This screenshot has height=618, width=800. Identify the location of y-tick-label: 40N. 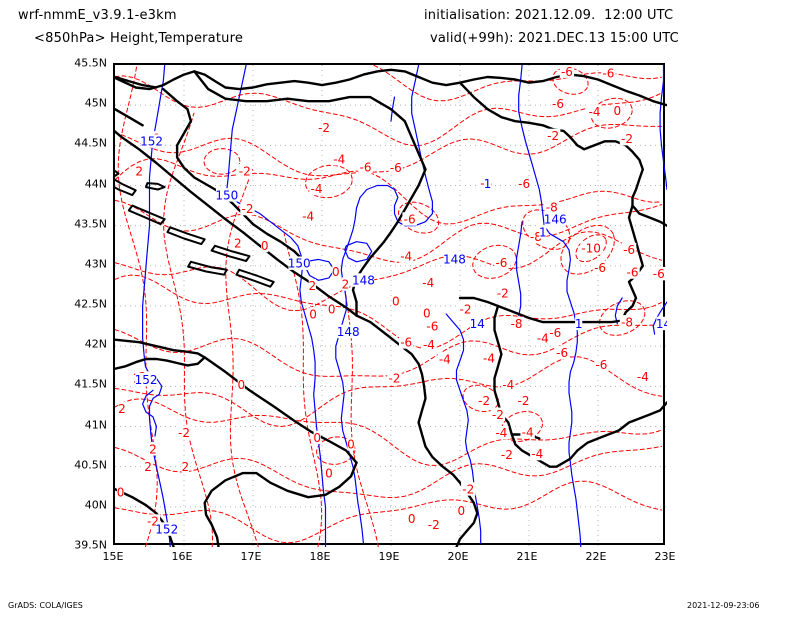
(95, 505).